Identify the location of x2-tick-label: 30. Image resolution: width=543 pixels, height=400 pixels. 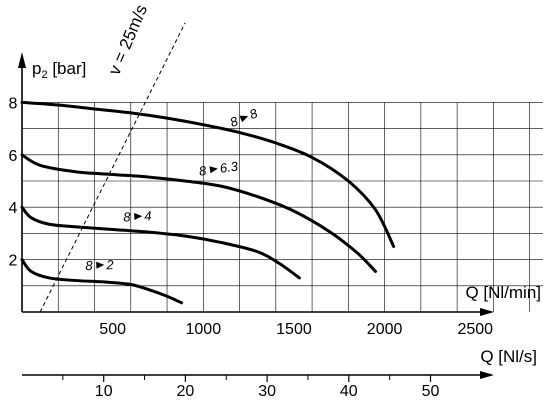
(267, 391).